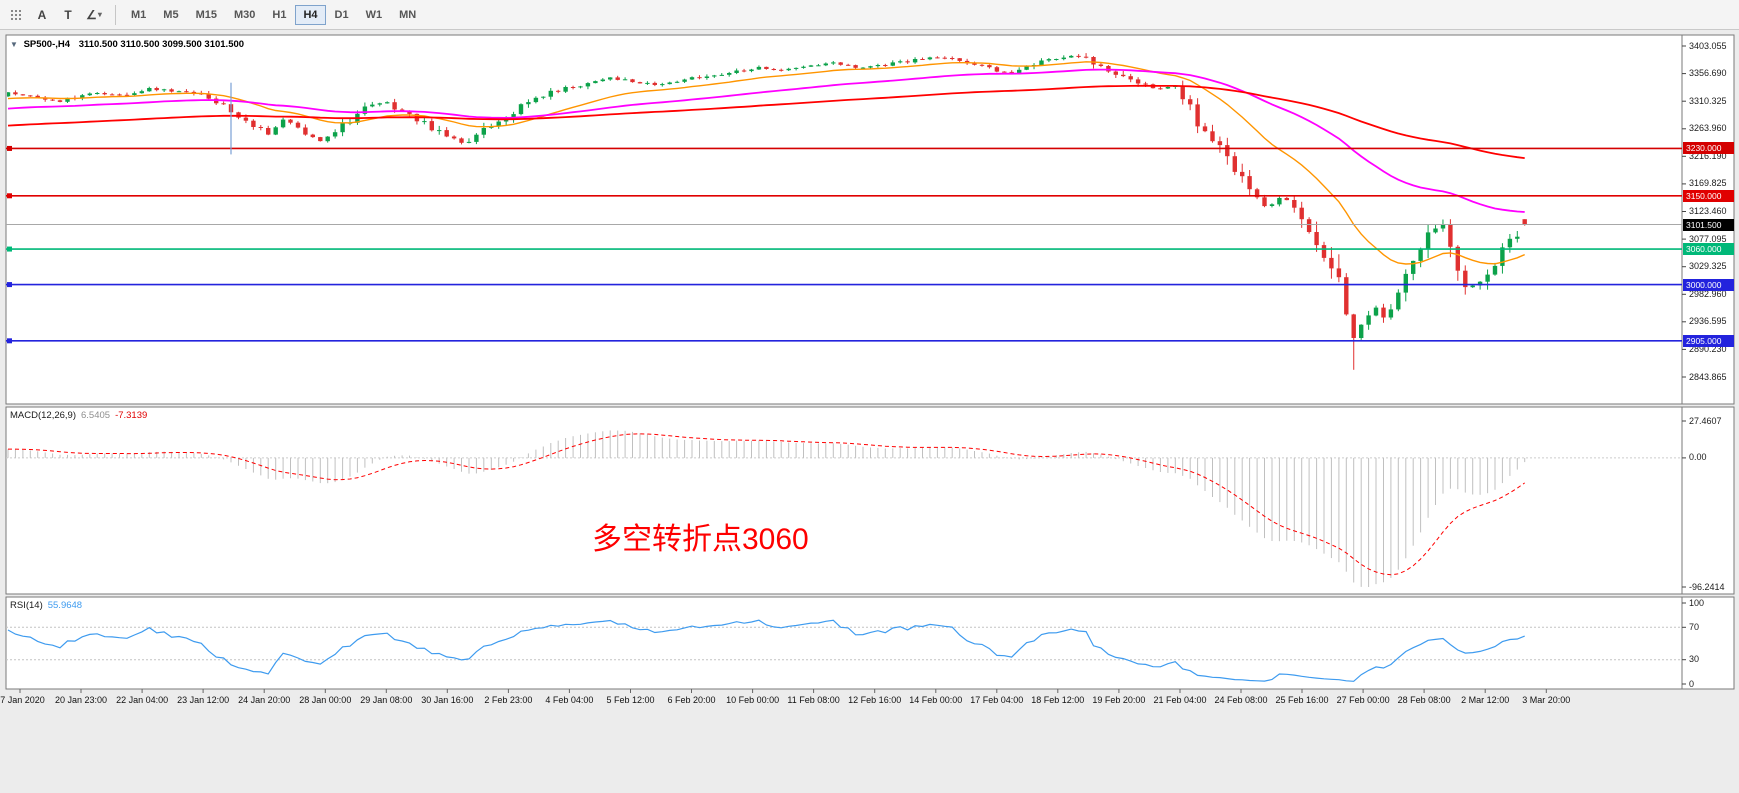 The width and height of the screenshot is (1739, 793). I want to click on timeframe-m30: M30, so click(244, 15).